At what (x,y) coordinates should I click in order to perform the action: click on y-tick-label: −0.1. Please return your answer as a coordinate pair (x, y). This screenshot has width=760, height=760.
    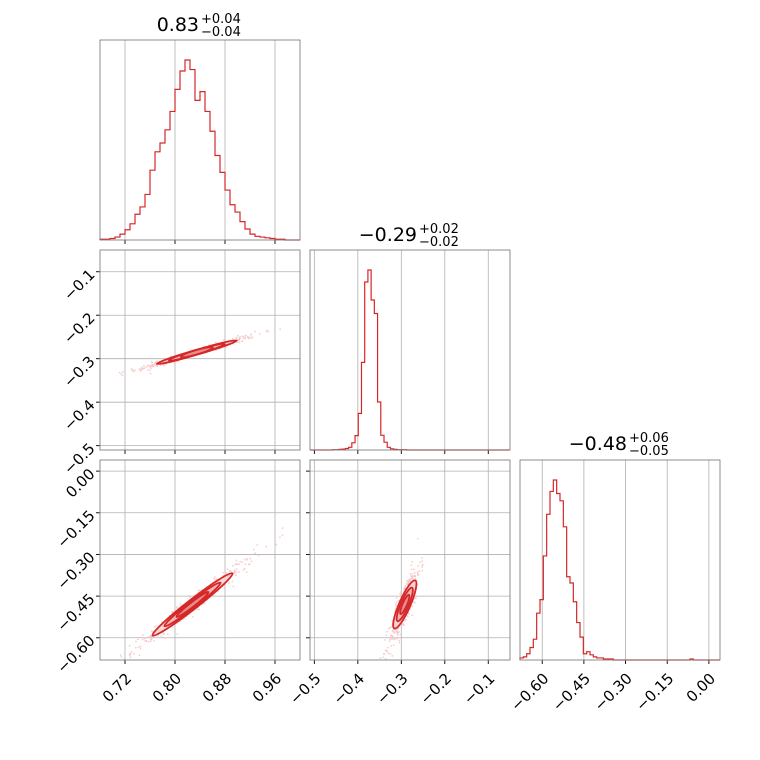
    Looking at the image, I should click on (79, 285).